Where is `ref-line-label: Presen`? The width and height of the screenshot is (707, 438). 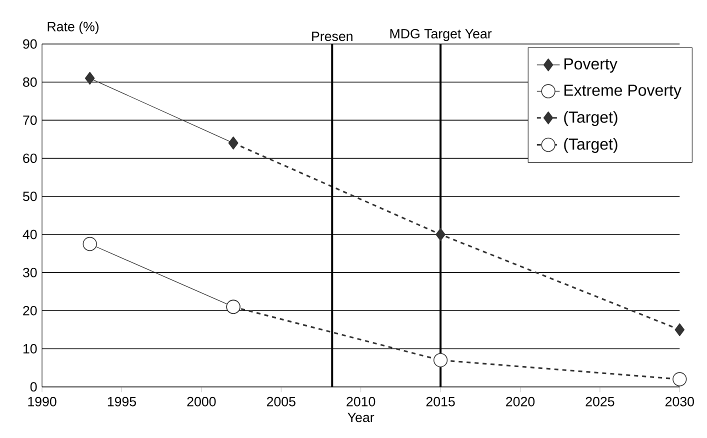
ref-line-label: Presen is located at coordinates (332, 37).